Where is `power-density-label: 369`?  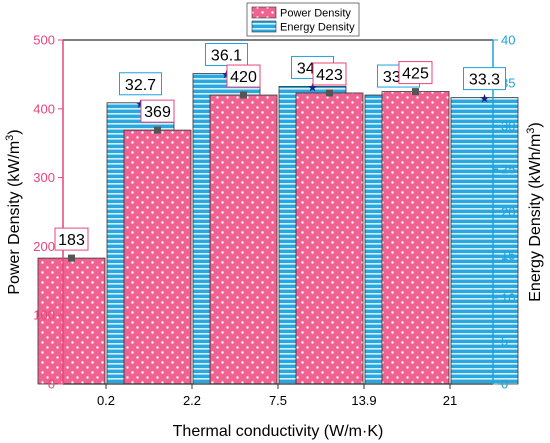
power-density-label: 369 is located at coordinates (157, 112).